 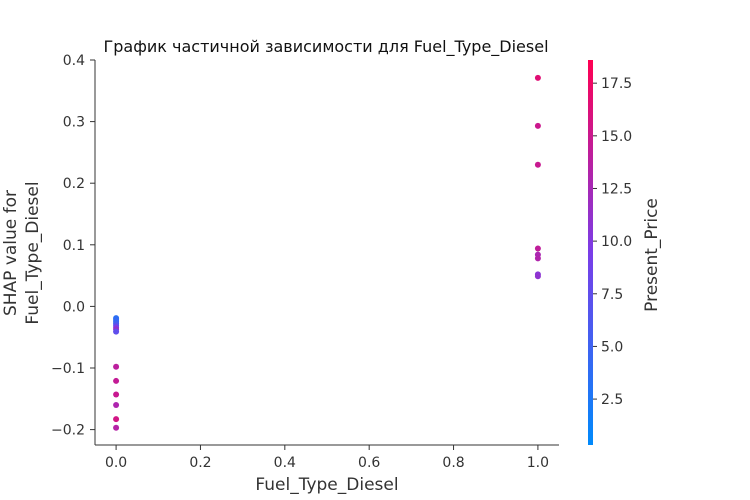 I want to click on colorbar-tick-label: 5.0, so click(x=612, y=347).